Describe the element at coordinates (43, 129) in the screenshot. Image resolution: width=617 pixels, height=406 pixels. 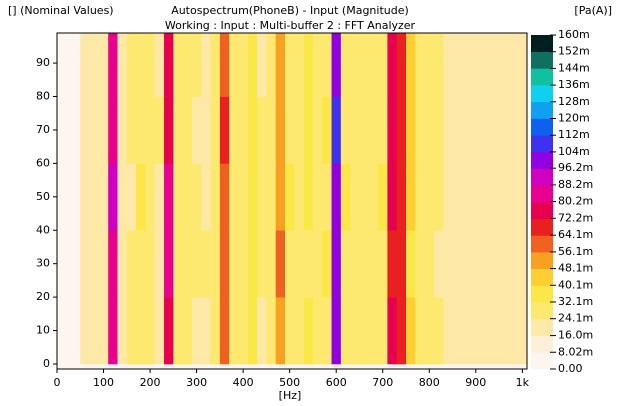
I see `y-tick-label: 70` at that location.